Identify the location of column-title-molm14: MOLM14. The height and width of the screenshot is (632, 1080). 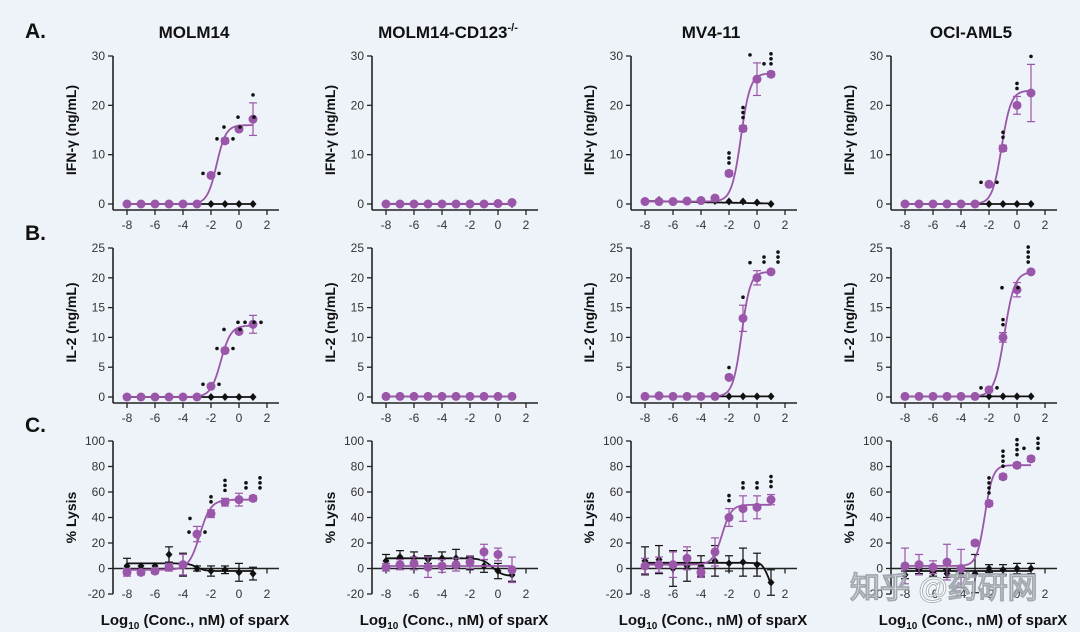
(194, 32).